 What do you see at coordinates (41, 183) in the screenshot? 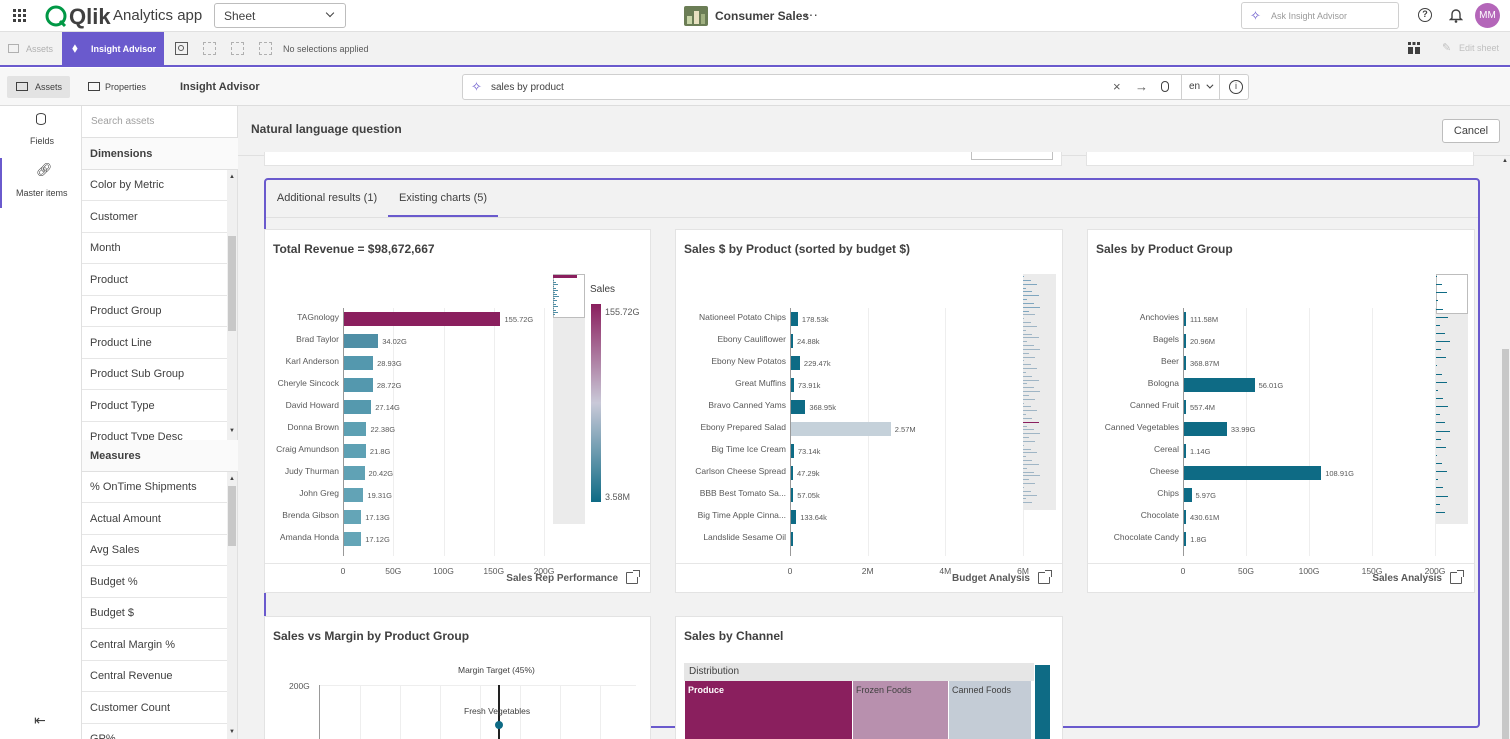
I see `master-items-tab: 🔗︎ Master items` at bounding box center [41, 183].